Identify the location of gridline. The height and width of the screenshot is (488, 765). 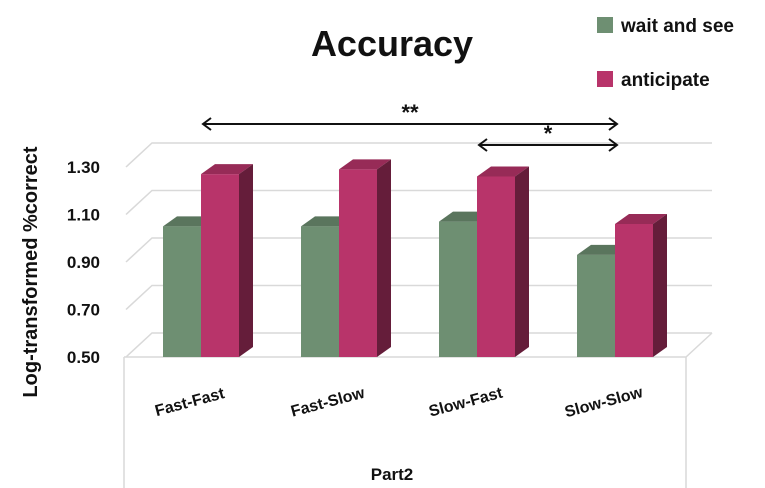
(418, 155).